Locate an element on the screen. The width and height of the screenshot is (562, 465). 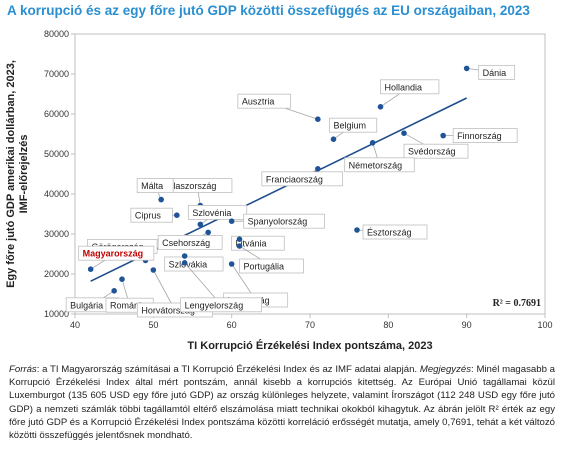
y-tick-label: 30000 is located at coordinates (56, 234).